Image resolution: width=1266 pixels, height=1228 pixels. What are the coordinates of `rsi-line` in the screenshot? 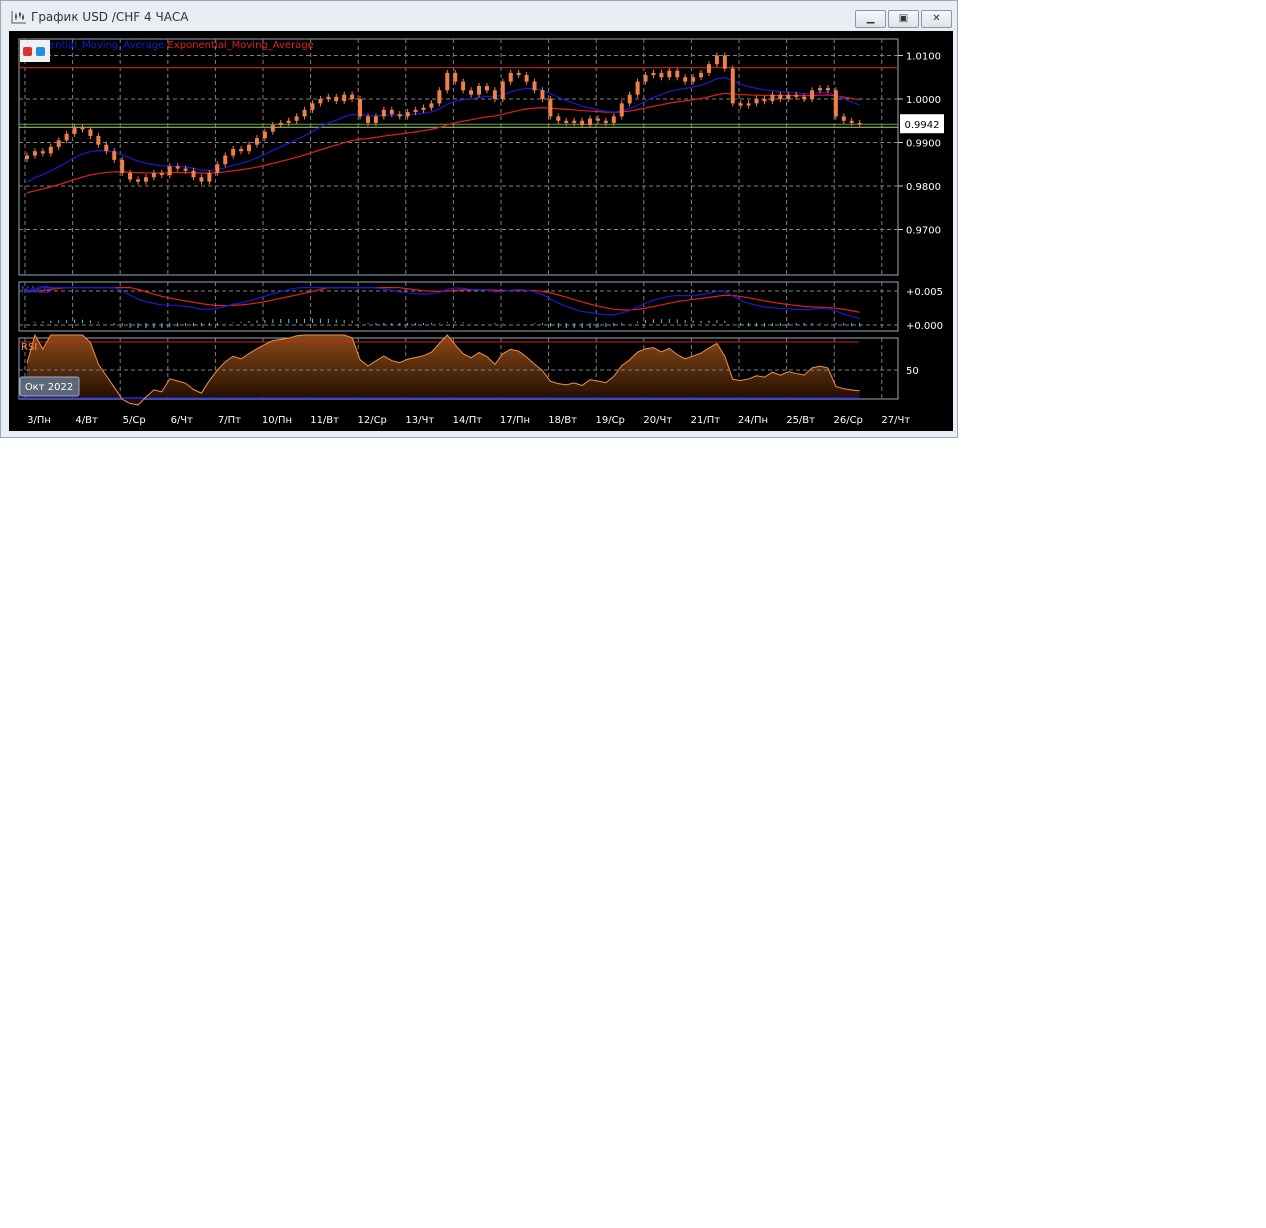 It's located at (443, 369).